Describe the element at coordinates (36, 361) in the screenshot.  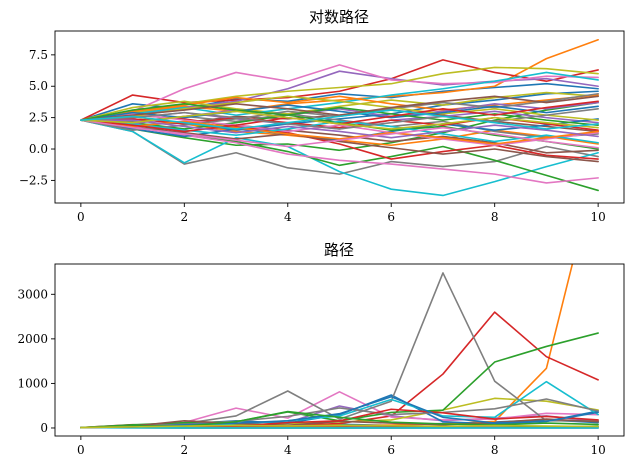
I see `paths-y-ticks: 0 1000 2000 3000` at that location.